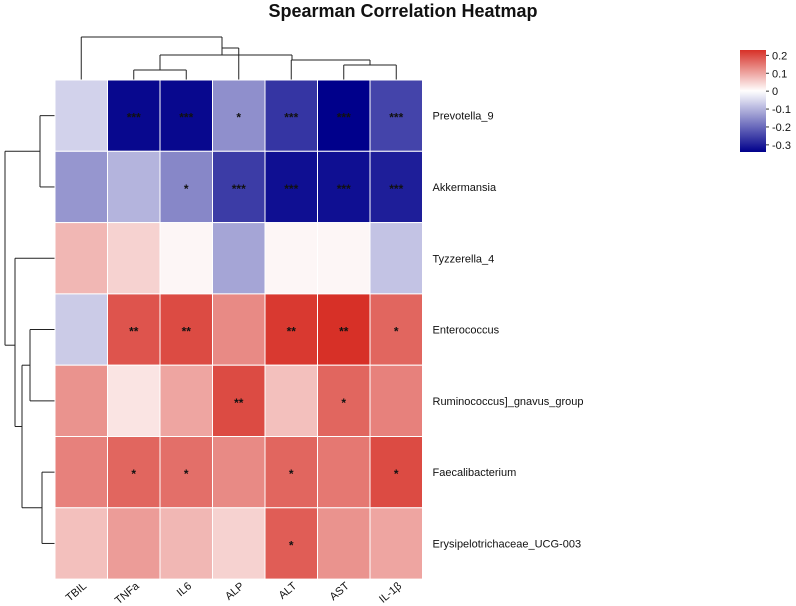 The height and width of the screenshot is (606, 796). I want to click on colorbar-legend: 0.2 0.1 0 -0.1 -0.2 -0.3, so click(765, 101).